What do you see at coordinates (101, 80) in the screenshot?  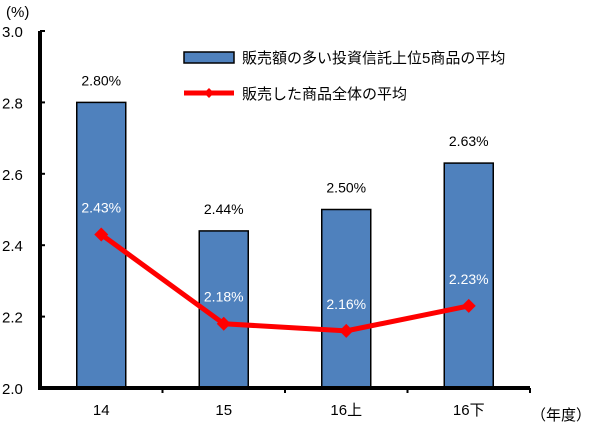 I see `bar-value-label: 2.80%` at bounding box center [101, 80].